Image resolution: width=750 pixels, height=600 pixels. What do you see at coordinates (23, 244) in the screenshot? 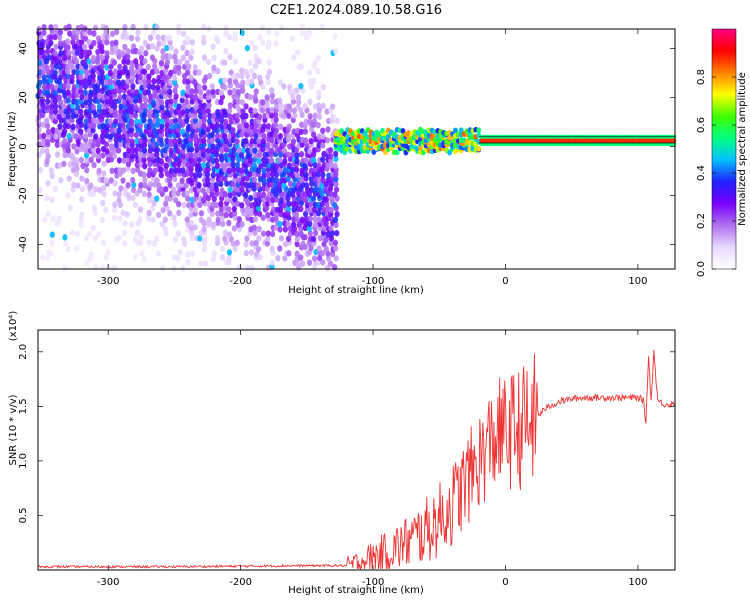
I see `y-tick-label: -40` at bounding box center [23, 244].